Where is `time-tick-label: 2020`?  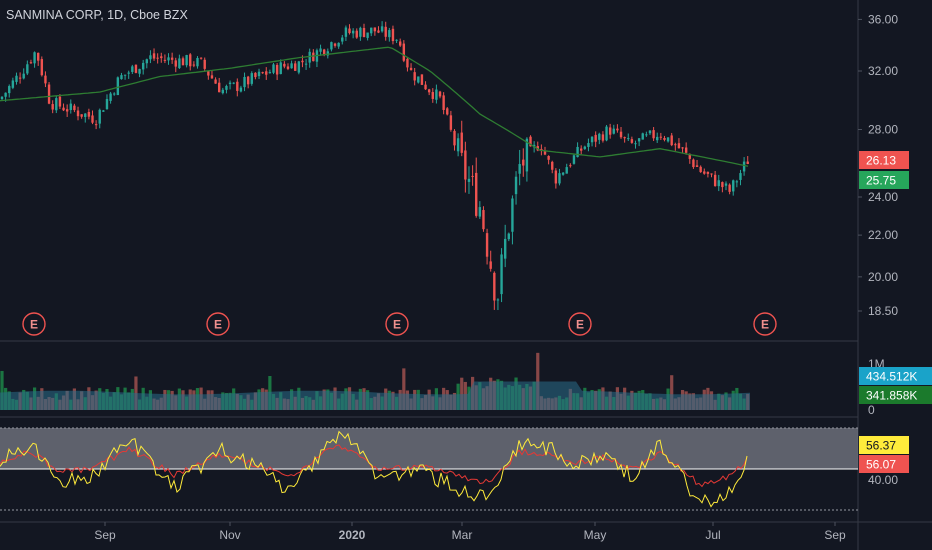 time-tick-label: 2020 is located at coordinates (352, 535).